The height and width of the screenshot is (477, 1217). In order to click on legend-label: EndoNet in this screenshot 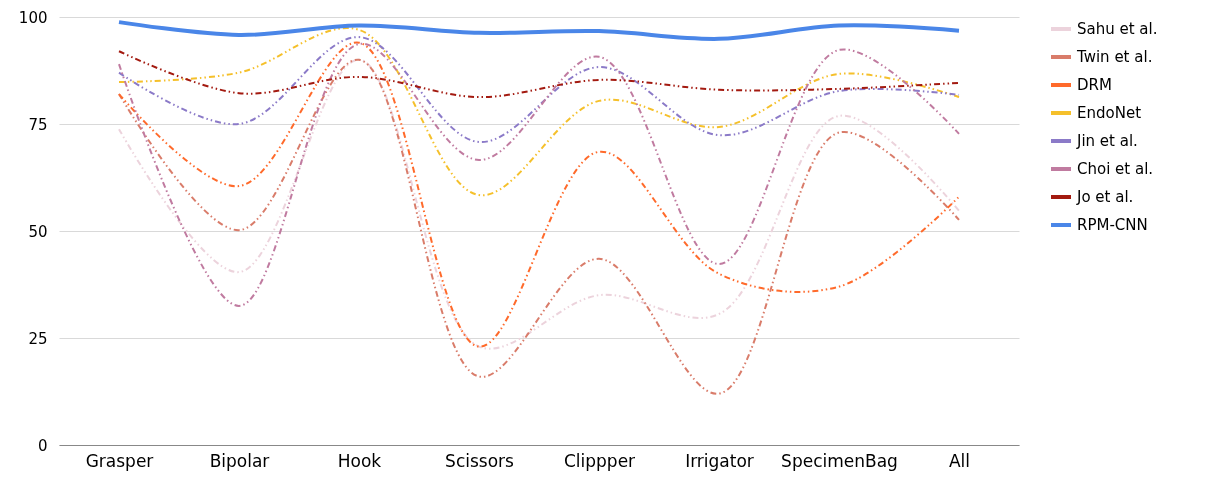, I will do `click(1109, 113)`.